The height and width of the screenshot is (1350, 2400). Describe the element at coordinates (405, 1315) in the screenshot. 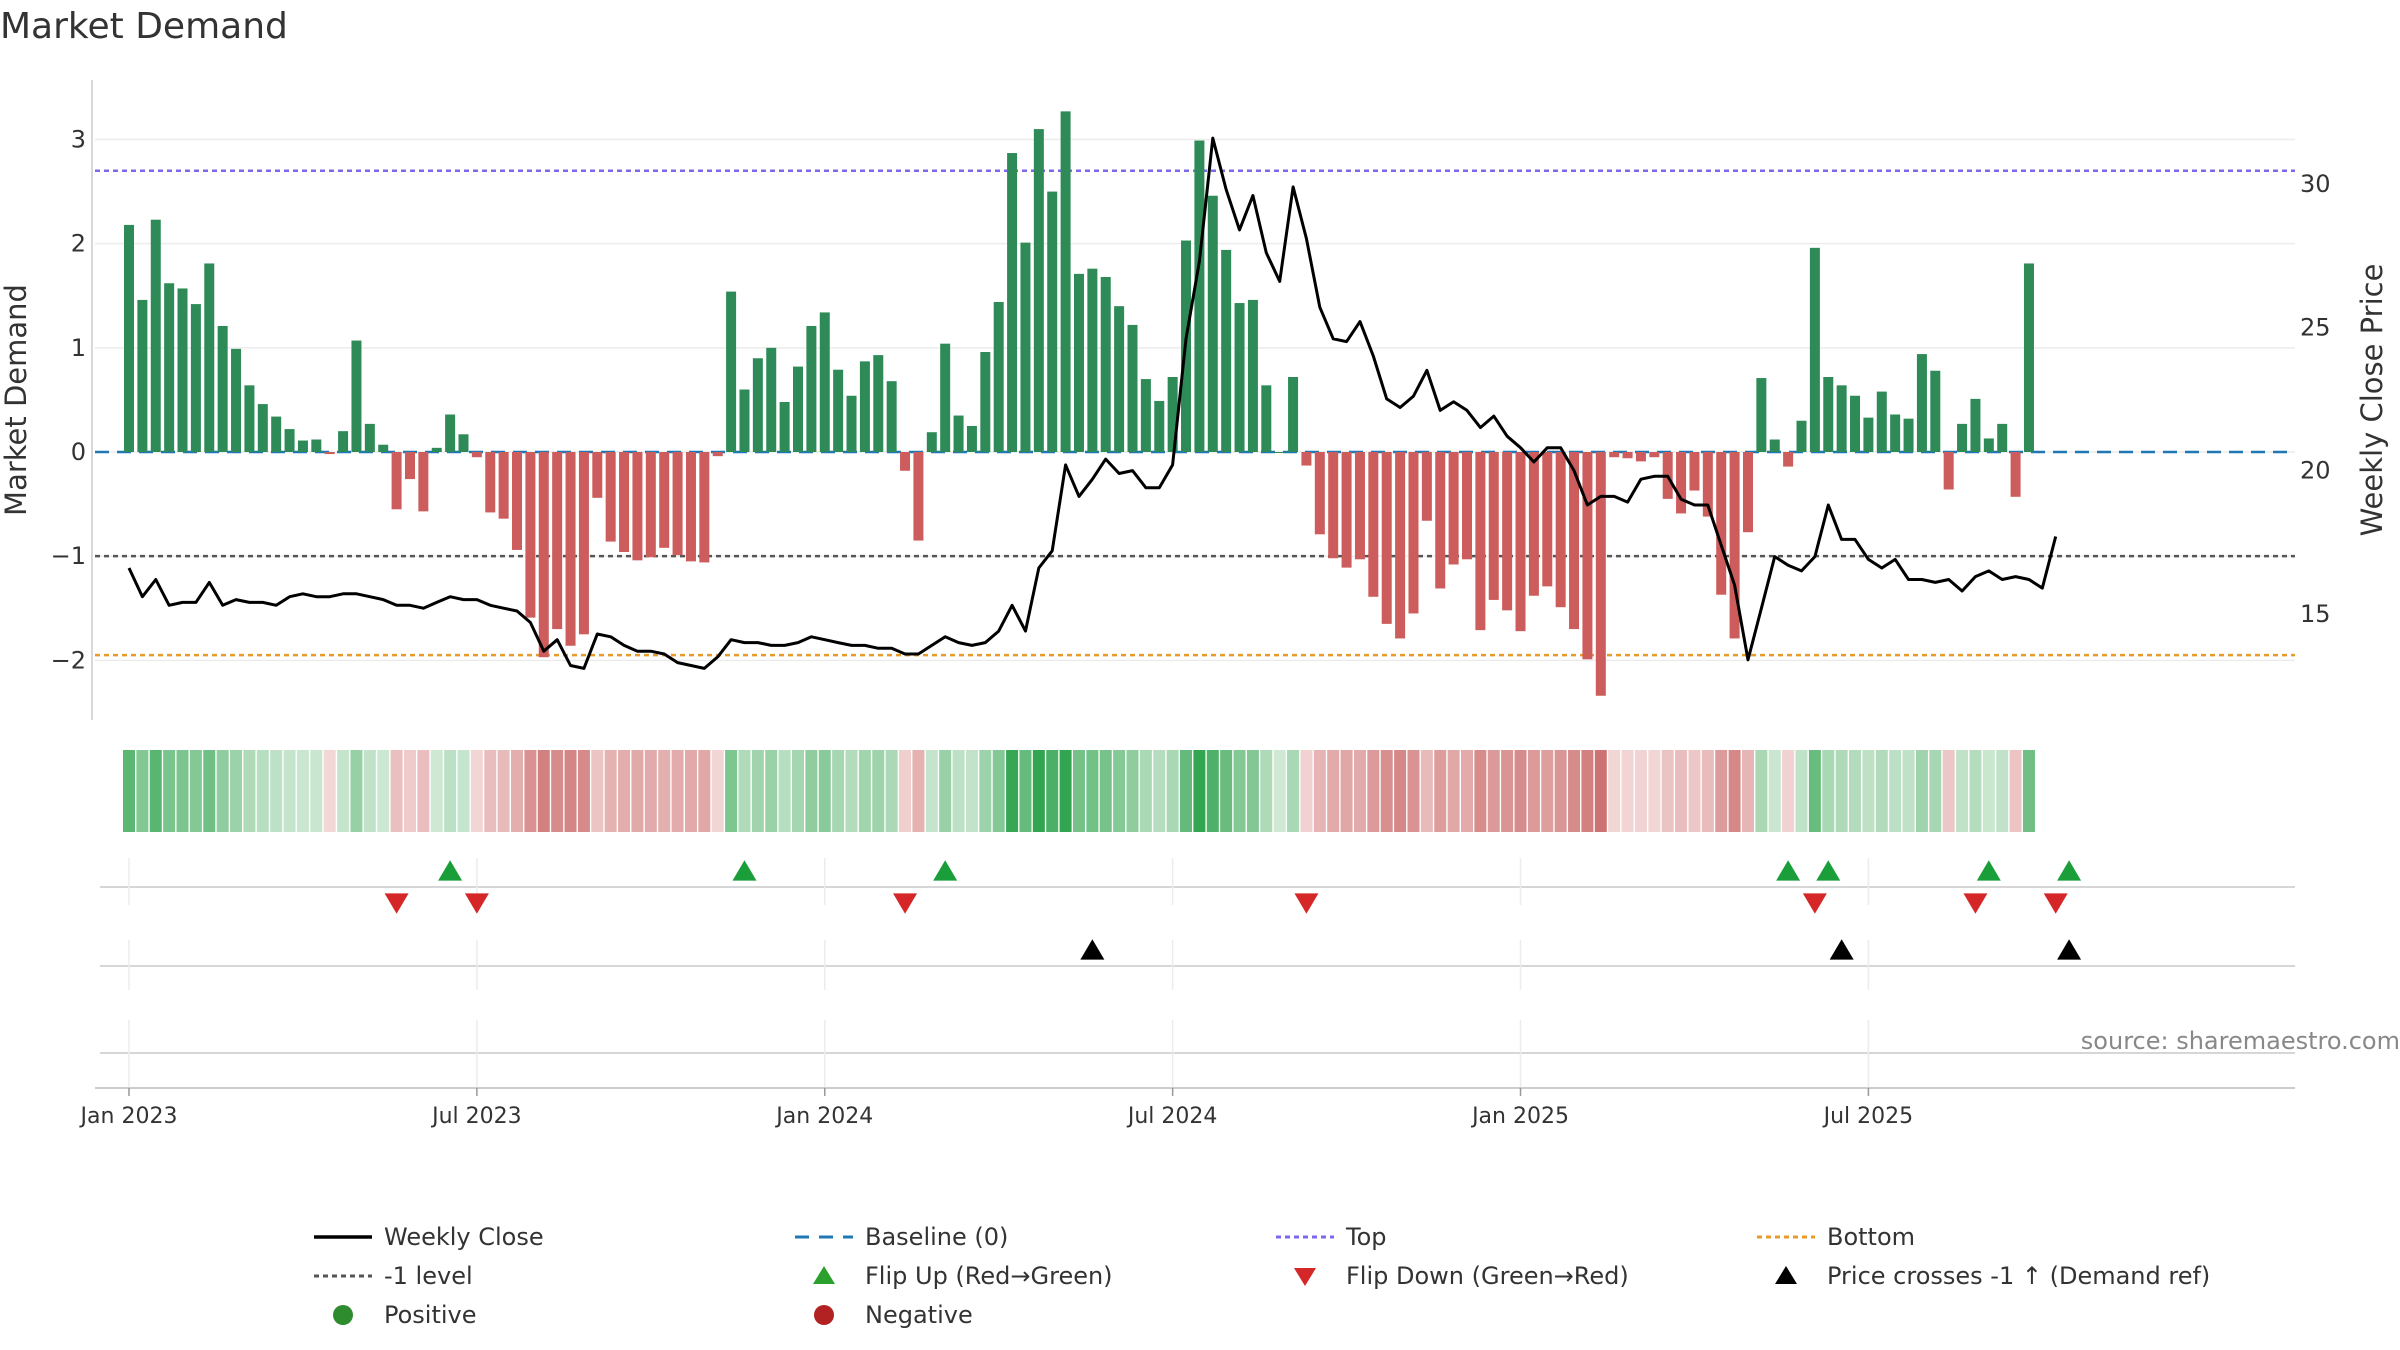

I see `legend-item: Positive` at that location.